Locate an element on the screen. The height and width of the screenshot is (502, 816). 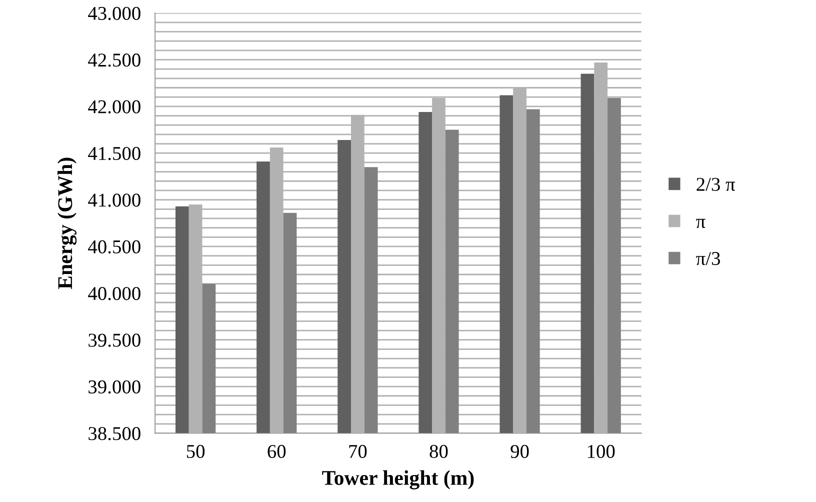
x-tick-label: 90 is located at coordinates (519, 451).